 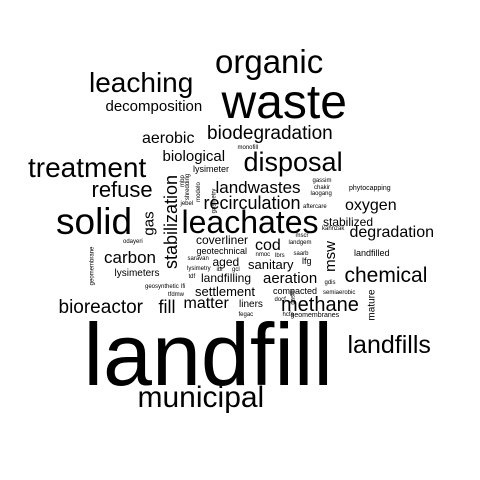 What do you see at coordinates (198, 259) in the screenshot?
I see `word-saravan: saravan` at bounding box center [198, 259].